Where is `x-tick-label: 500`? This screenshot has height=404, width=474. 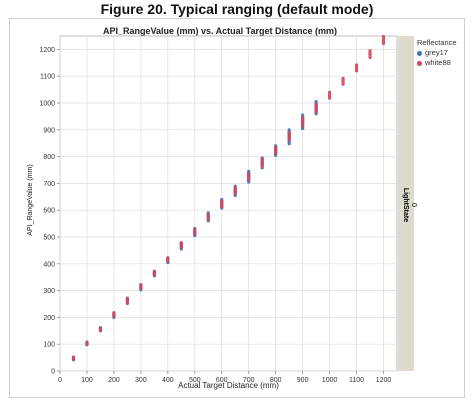 x-tick-label: 500 is located at coordinates (195, 380).